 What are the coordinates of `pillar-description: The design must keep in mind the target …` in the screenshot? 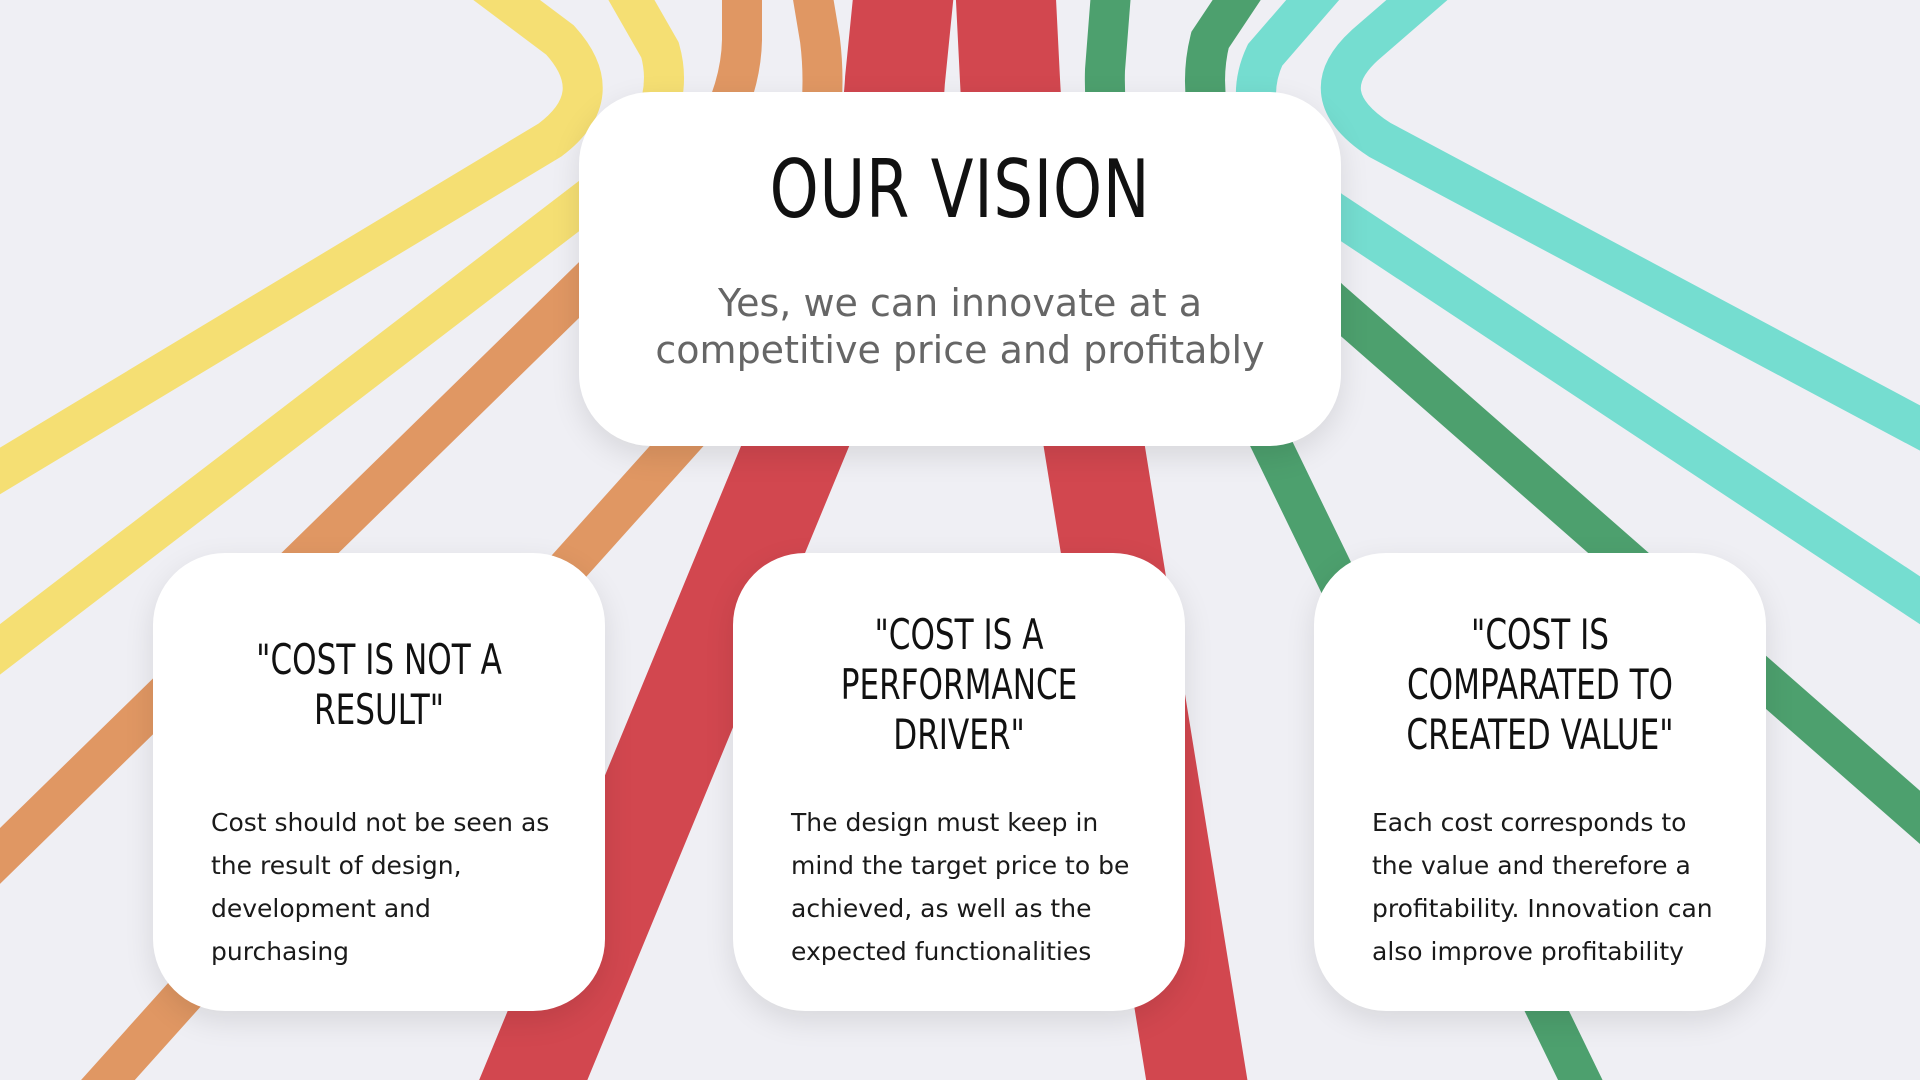 It's located at (973, 887).